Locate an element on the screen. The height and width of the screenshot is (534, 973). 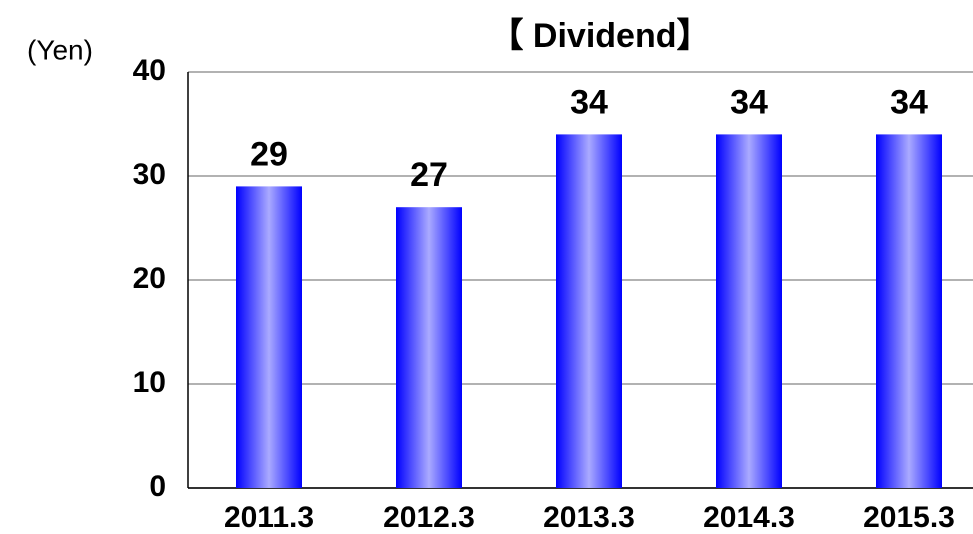
y-tick-label: 30 is located at coordinates (149, 174).